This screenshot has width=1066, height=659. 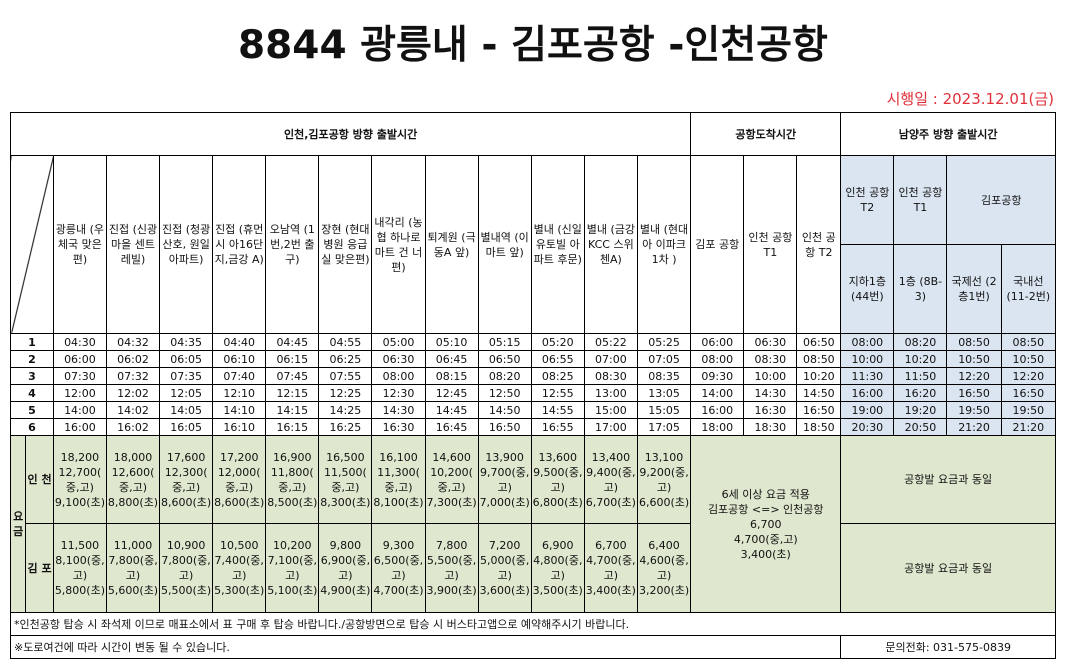 I want to click on arrival-time: 18:30, so click(x=770, y=427).